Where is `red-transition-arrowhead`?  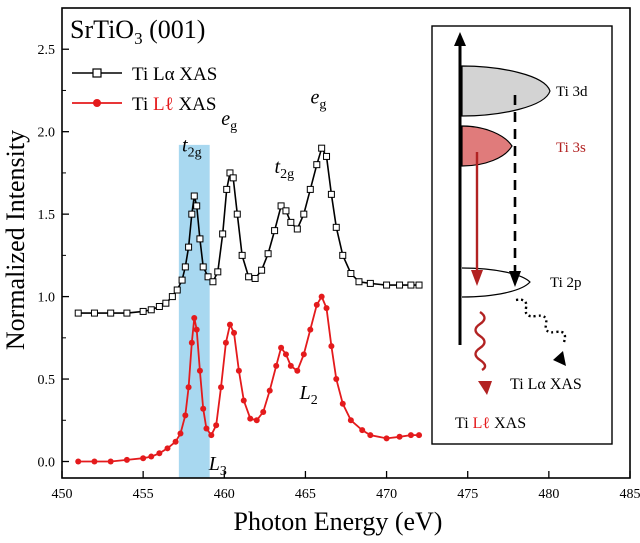
red-transition-arrowhead is located at coordinates (477, 278).